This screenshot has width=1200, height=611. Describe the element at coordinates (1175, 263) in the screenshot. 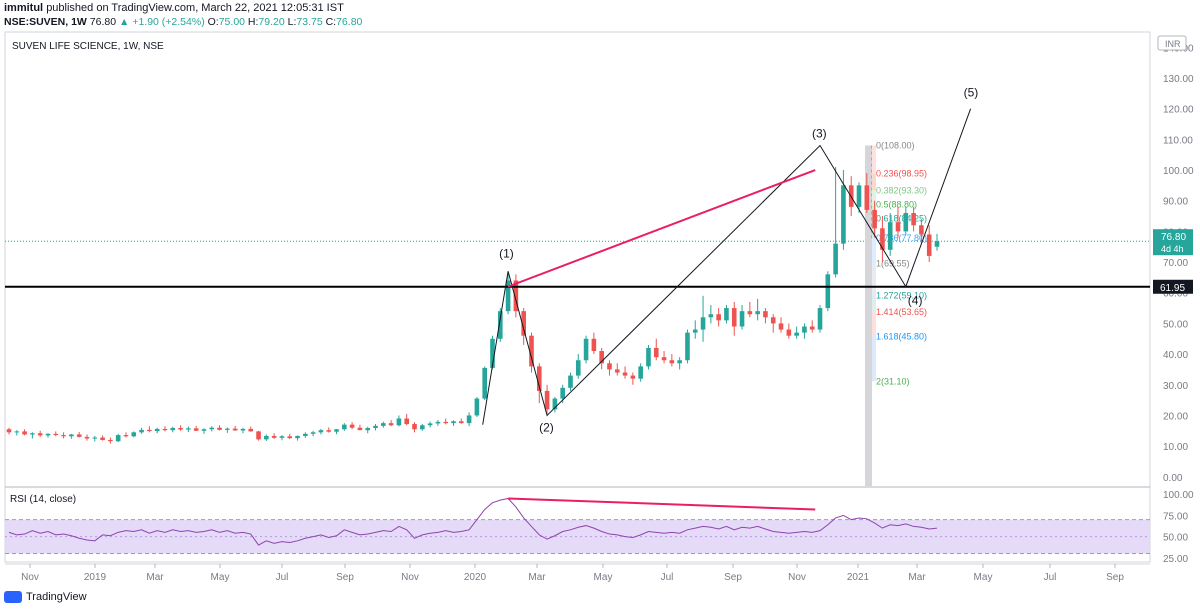

I see `price-tick-label: 70.00` at that location.